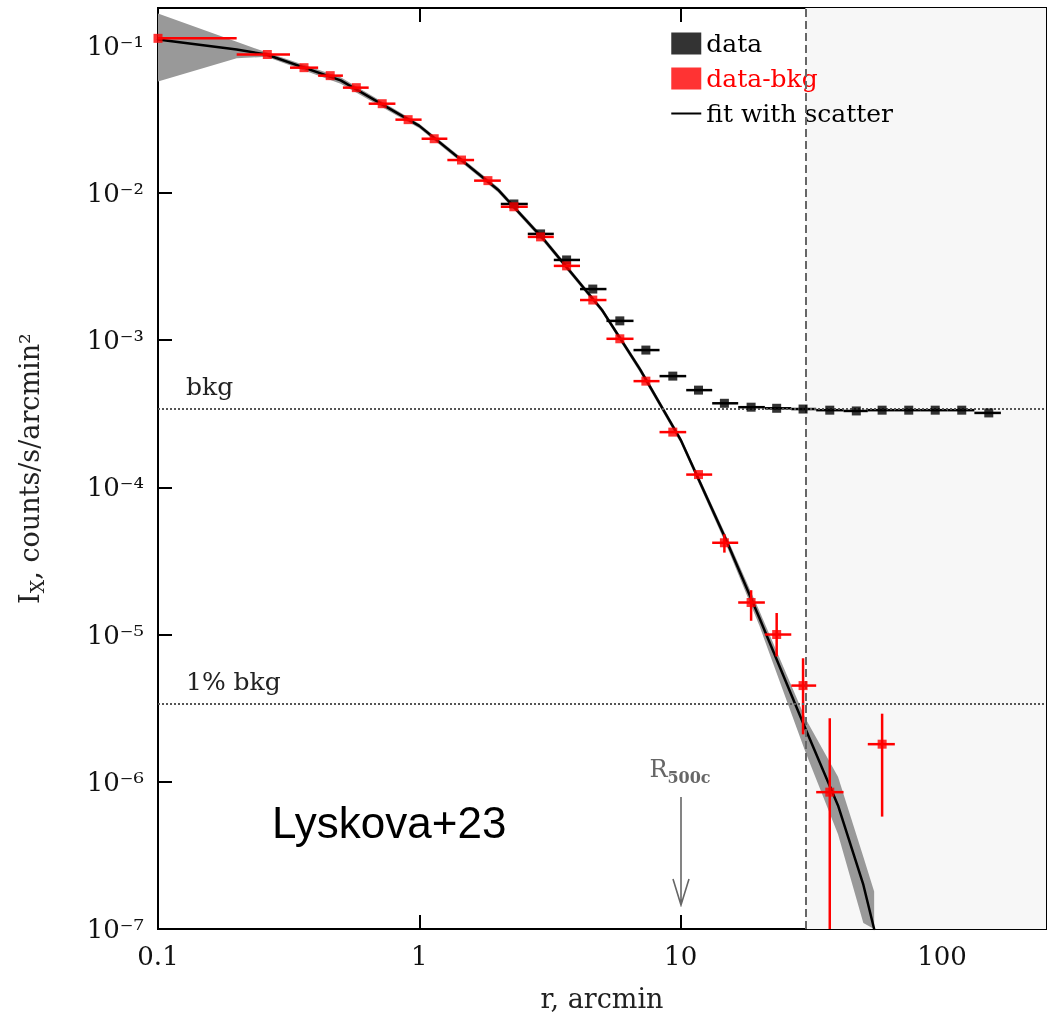 This screenshot has height=1032, width=1048. I want to click on legend-label: fit with scatter, so click(800, 113).